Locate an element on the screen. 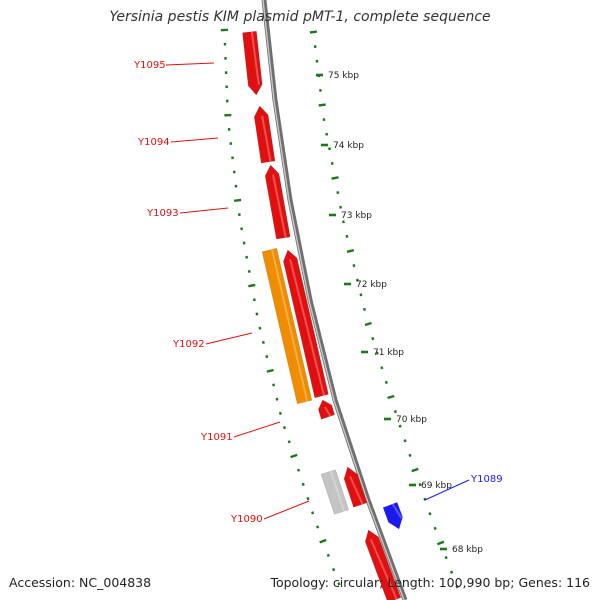 The height and width of the screenshot is (600, 600). gene-label: Y1095 is located at coordinates (149, 65).